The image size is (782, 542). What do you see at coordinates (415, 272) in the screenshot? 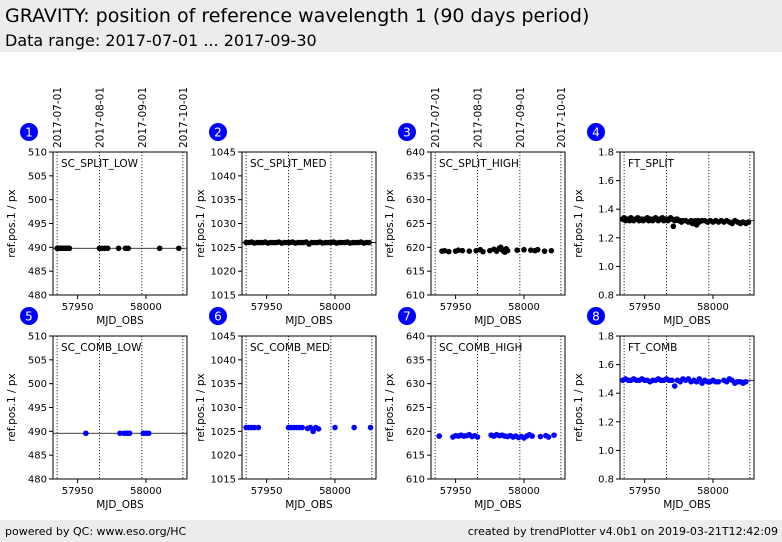
I see `y-tick-label: 615` at bounding box center [415, 272].